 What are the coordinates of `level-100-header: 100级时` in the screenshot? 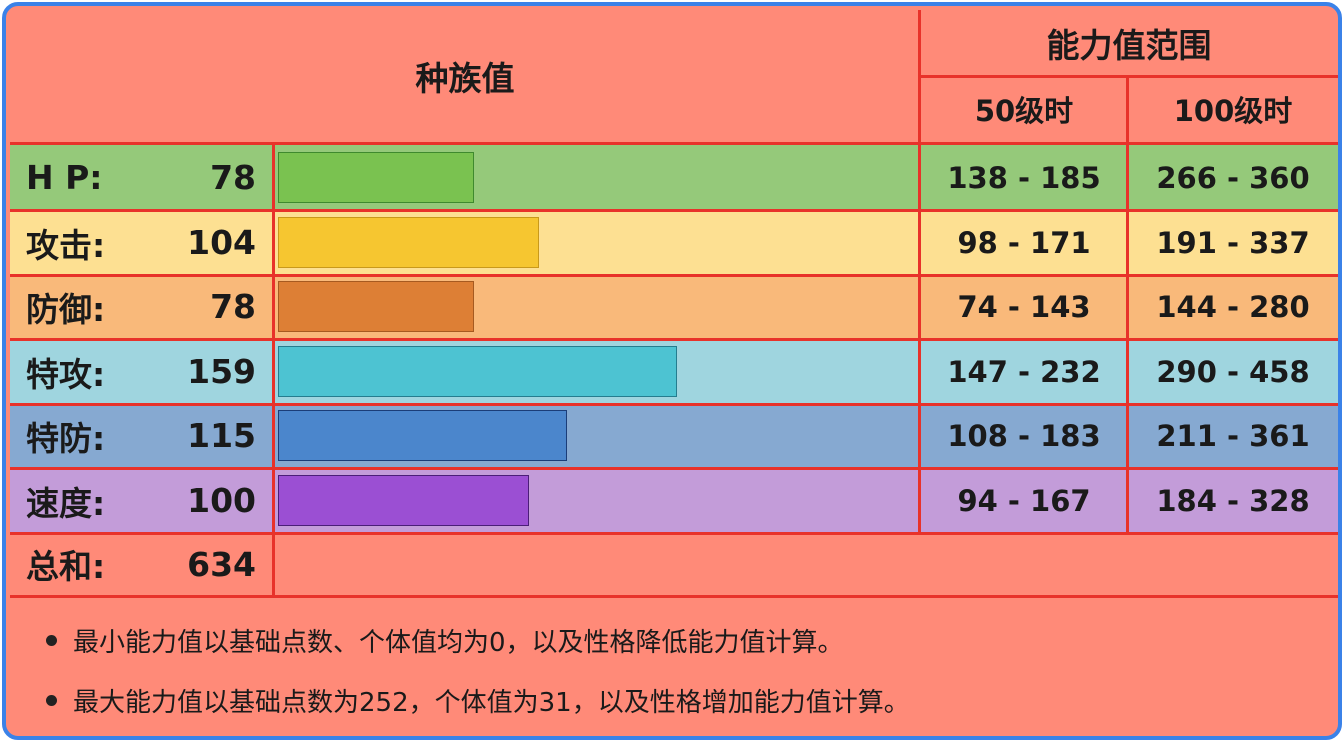 It's located at (1233, 111).